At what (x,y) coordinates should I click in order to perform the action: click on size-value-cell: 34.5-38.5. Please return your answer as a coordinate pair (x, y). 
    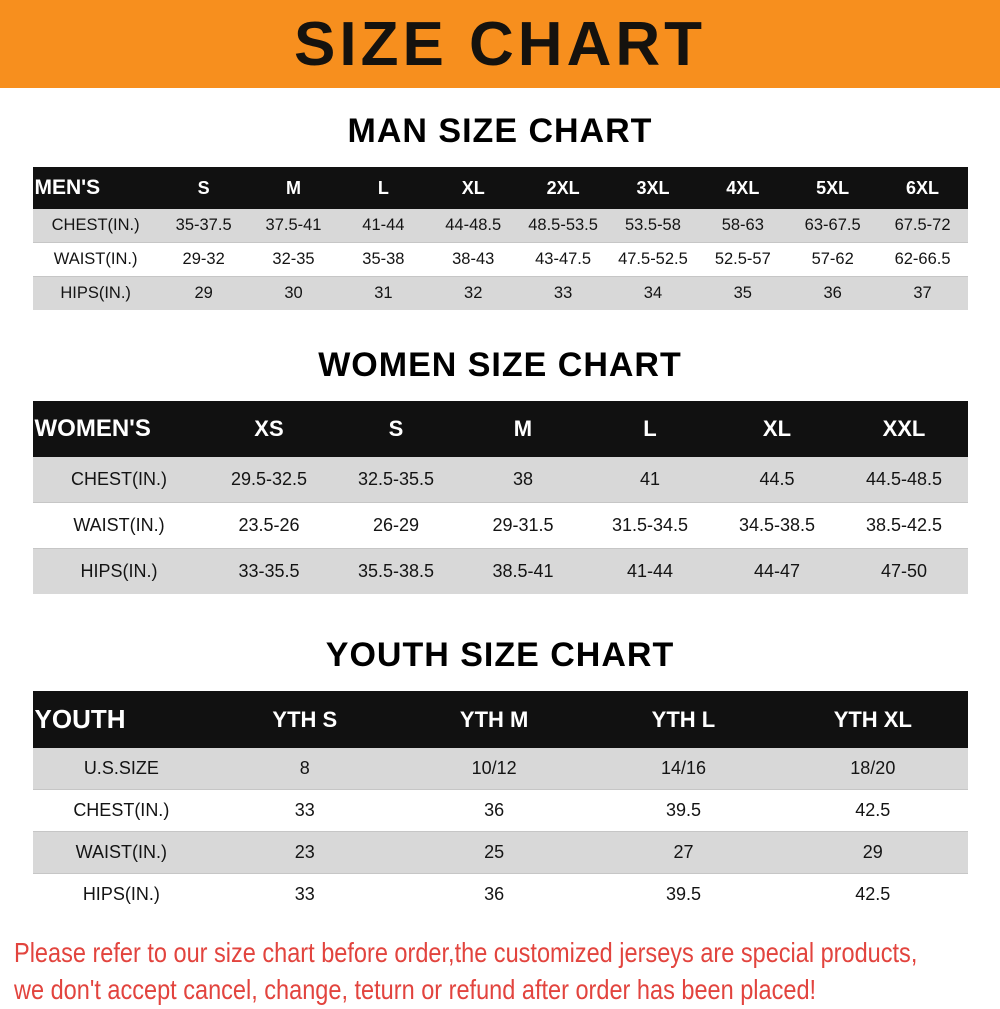
    Looking at the image, I should click on (776, 525).